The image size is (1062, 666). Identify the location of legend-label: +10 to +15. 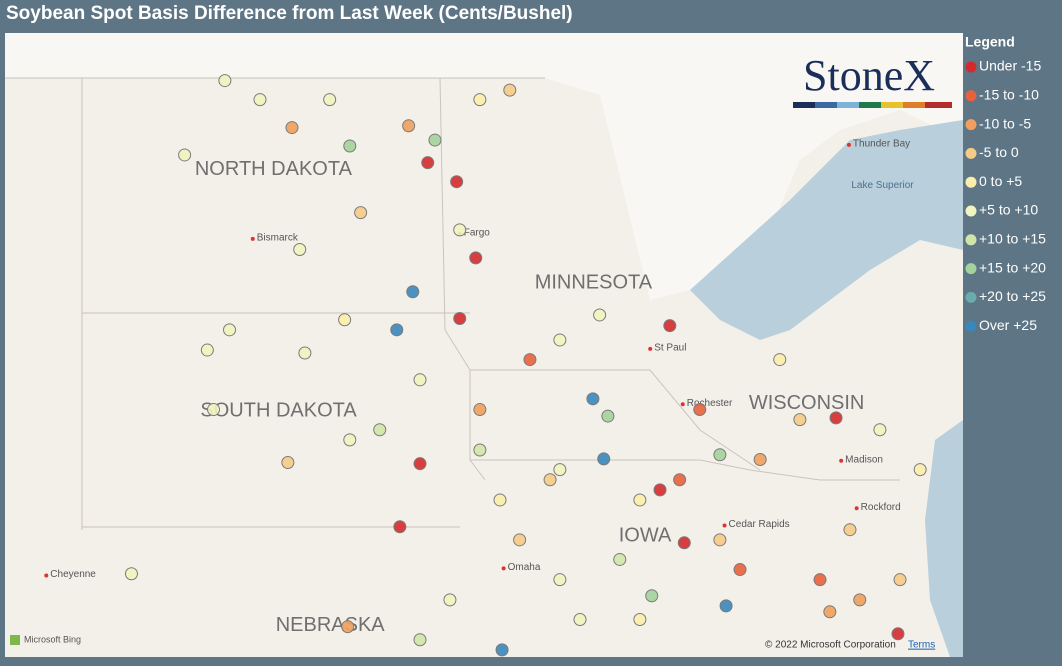
(1012, 239).